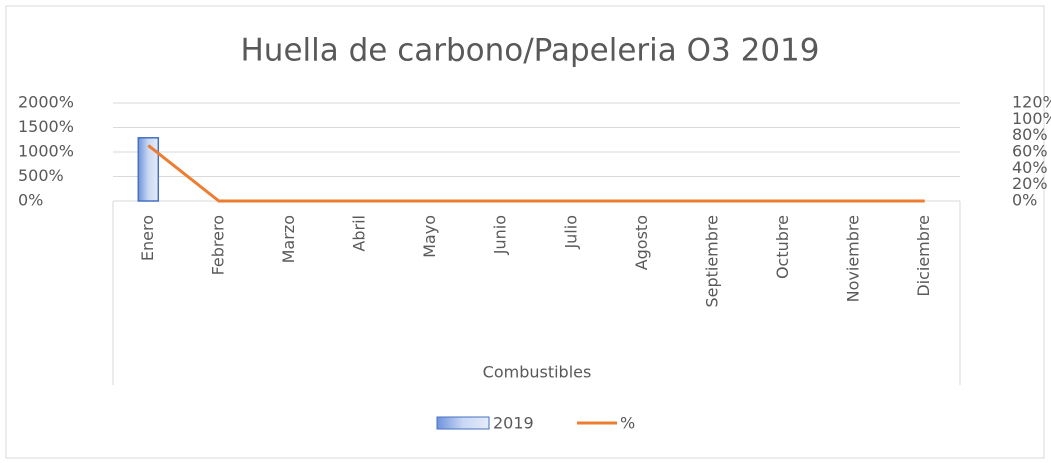 The width and height of the screenshot is (1051, 463). Describe the element at coordinates (513, 423) in the screenshot. I see `legend-label: 2019` at that location.